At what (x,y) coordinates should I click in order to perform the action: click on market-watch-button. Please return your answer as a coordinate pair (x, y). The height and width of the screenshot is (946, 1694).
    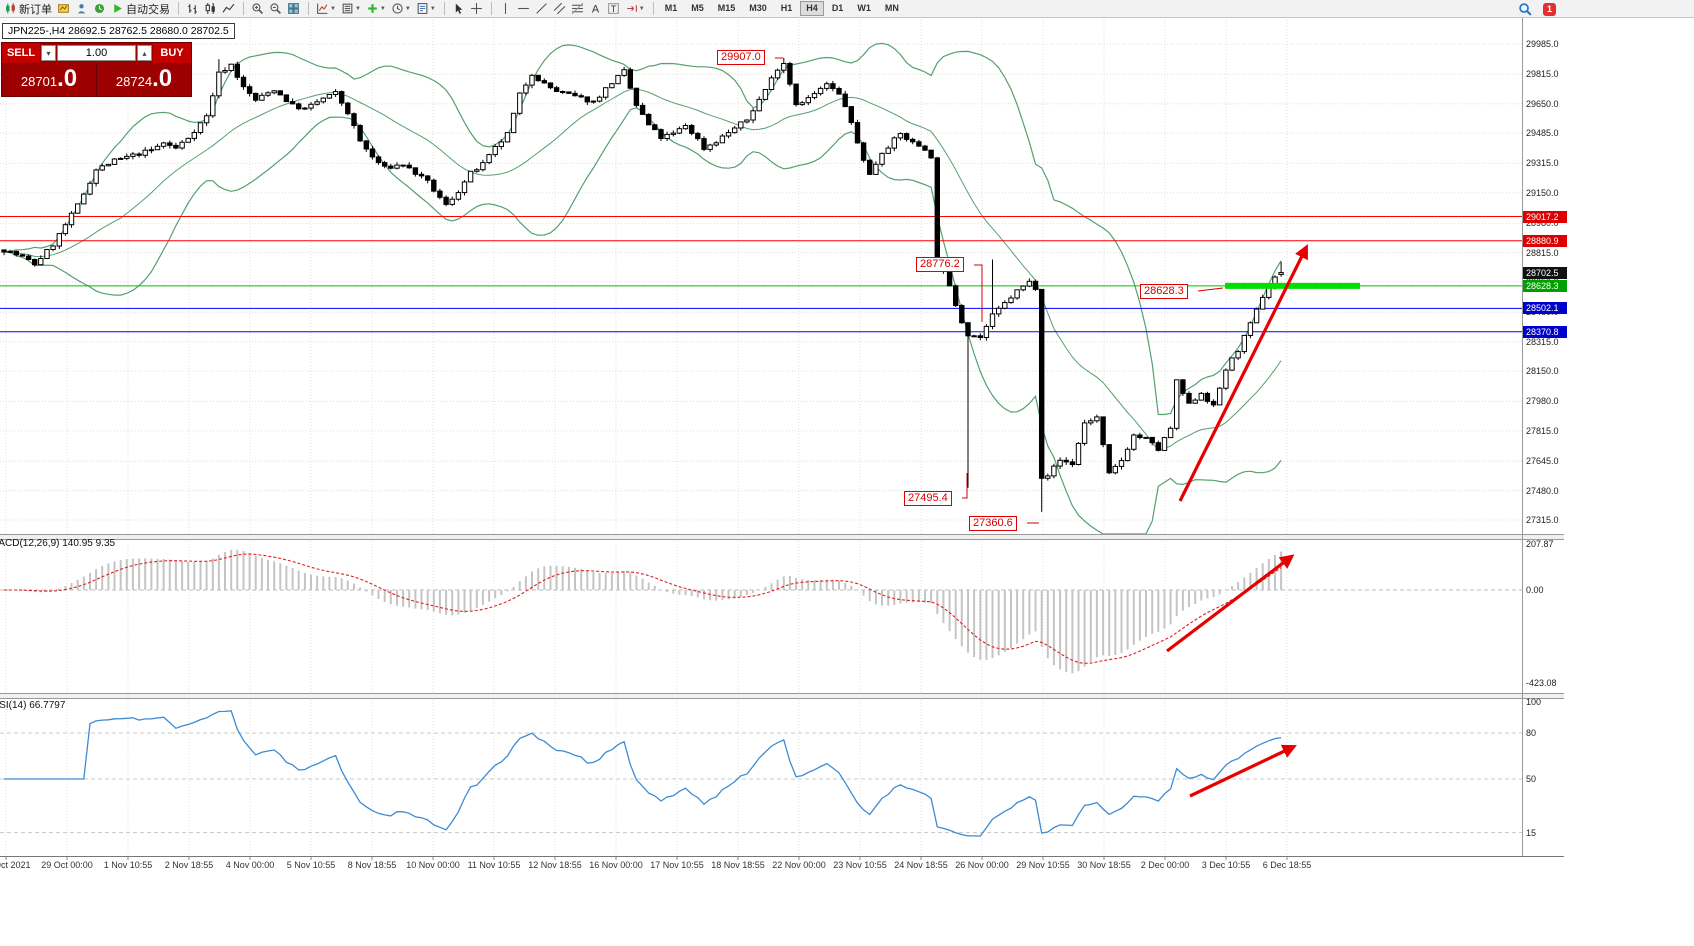
    Looking at the image, I should click on (99, 9).